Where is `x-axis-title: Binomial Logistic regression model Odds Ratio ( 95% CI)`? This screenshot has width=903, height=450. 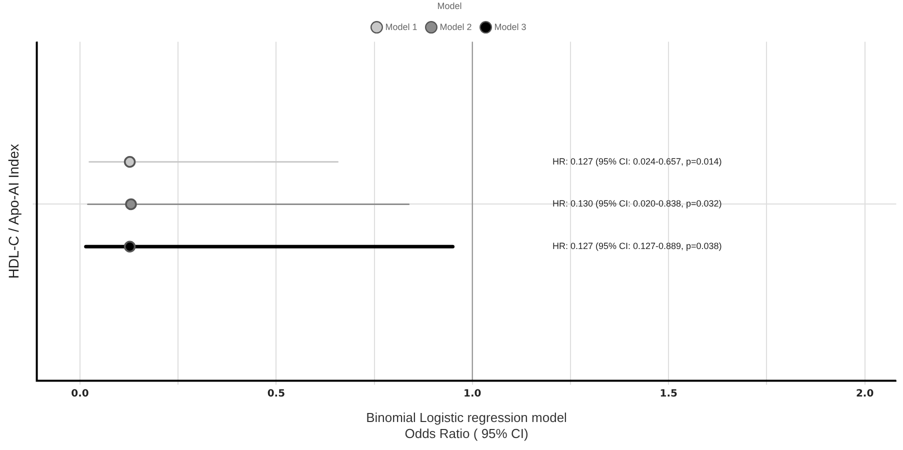
x-axis-title: Binomial Logistic regression model Odds Ratio ( 95% CI) is located at coordinates (467, 425).